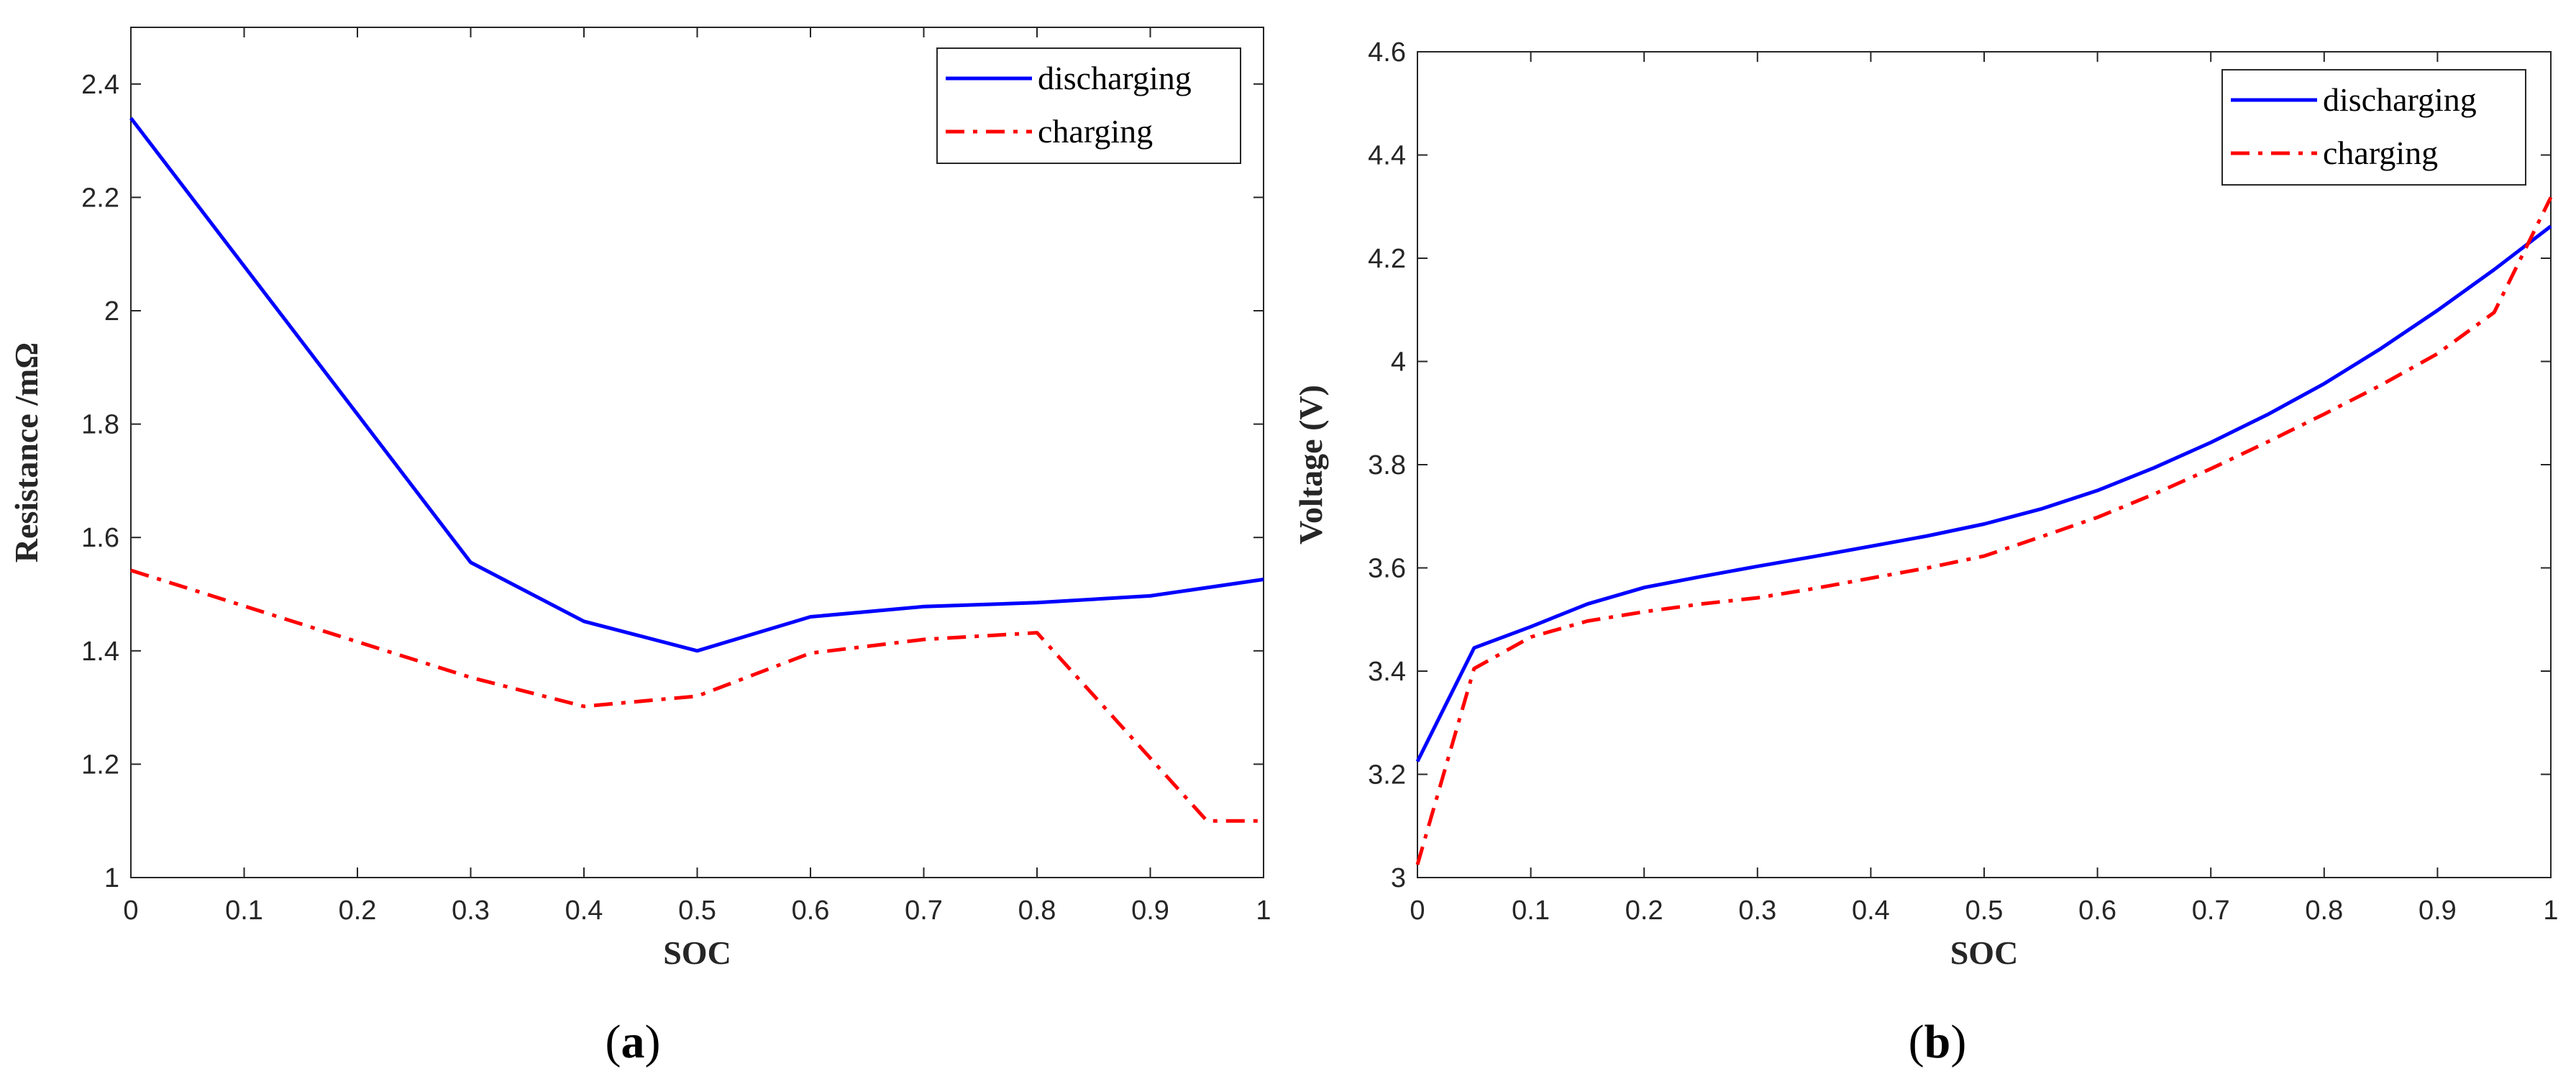  I want to click on panel-b-xtick-label: 0.9, so click(2438, 911).